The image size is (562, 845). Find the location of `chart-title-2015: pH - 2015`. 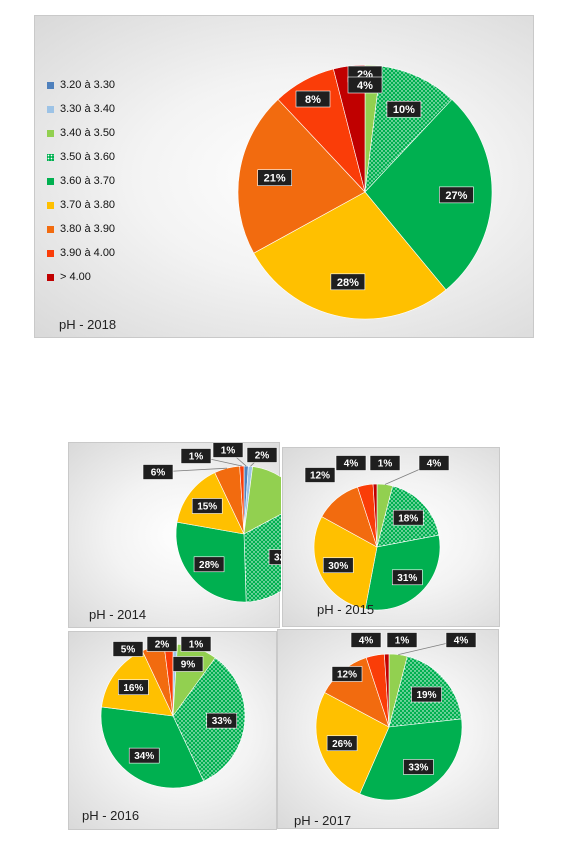

chart-title-2015: pH - 2015 is located at coordinates (346, 609).